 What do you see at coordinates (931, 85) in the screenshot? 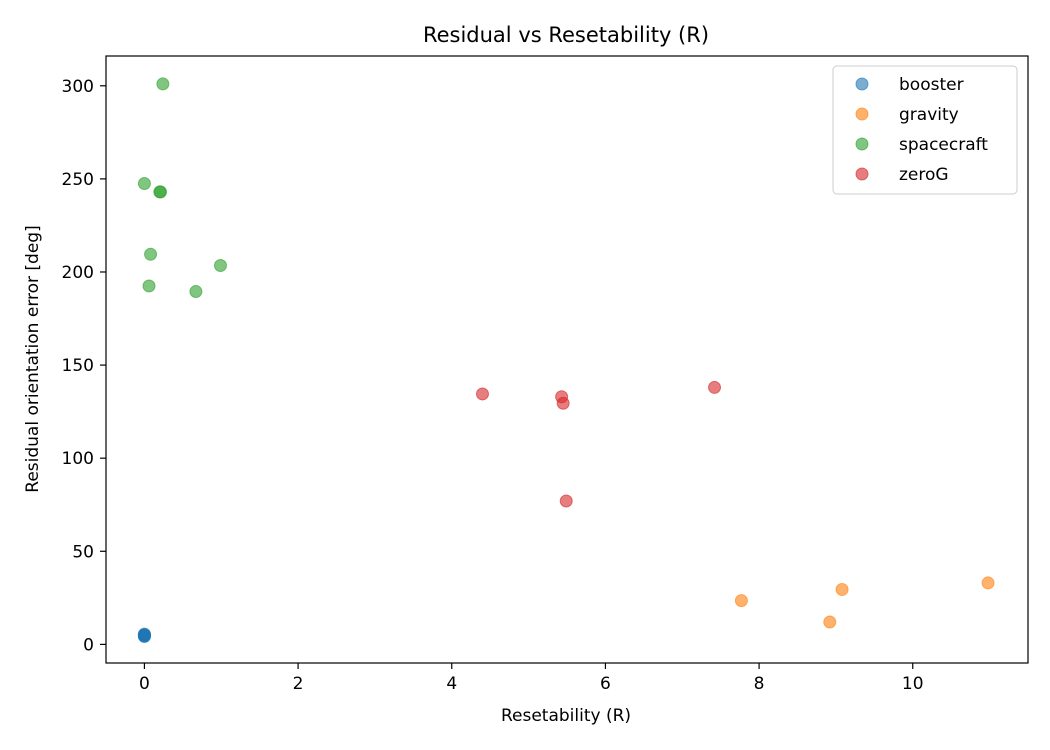
I see `legend-label-booster: booster` at bounding box center [931, 85].